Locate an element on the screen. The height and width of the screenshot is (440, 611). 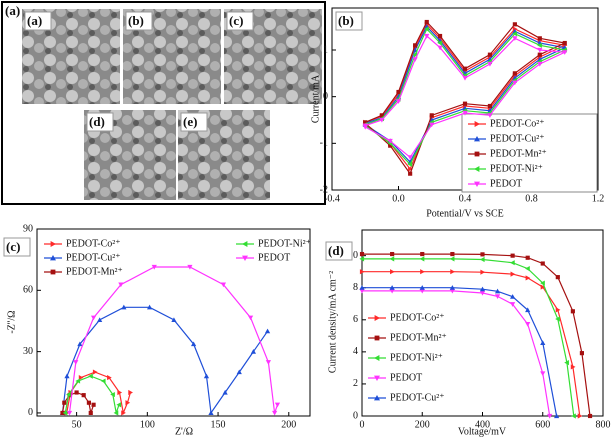
x-tick-label: 0.8 is located at coordinates (531, 198).